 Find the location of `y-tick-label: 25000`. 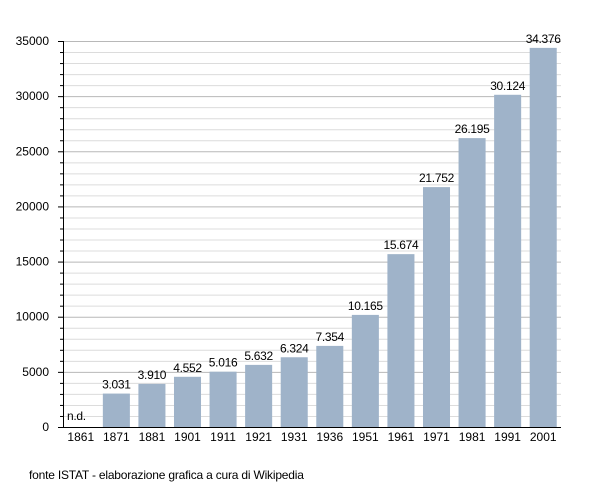

y-tick-label: 25000 is located at coordinates (33, 151).